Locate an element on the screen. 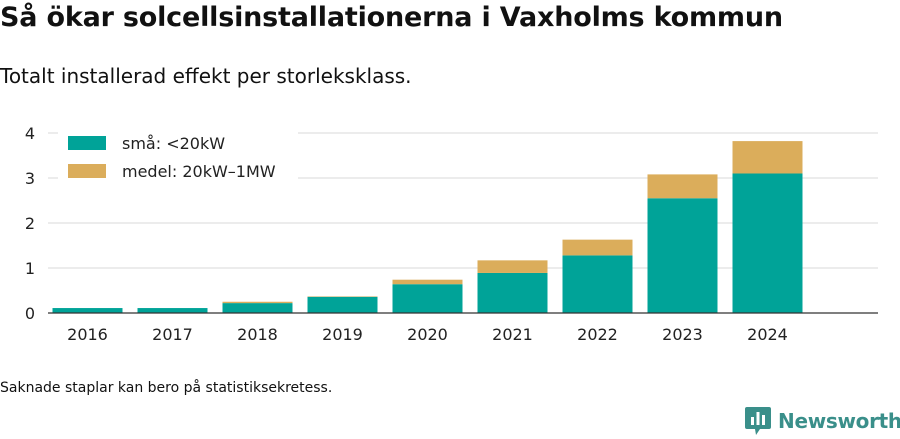 This screenshot has width=900, height=439. x-tick-label: 2018 is located at coordinates (257, 334).